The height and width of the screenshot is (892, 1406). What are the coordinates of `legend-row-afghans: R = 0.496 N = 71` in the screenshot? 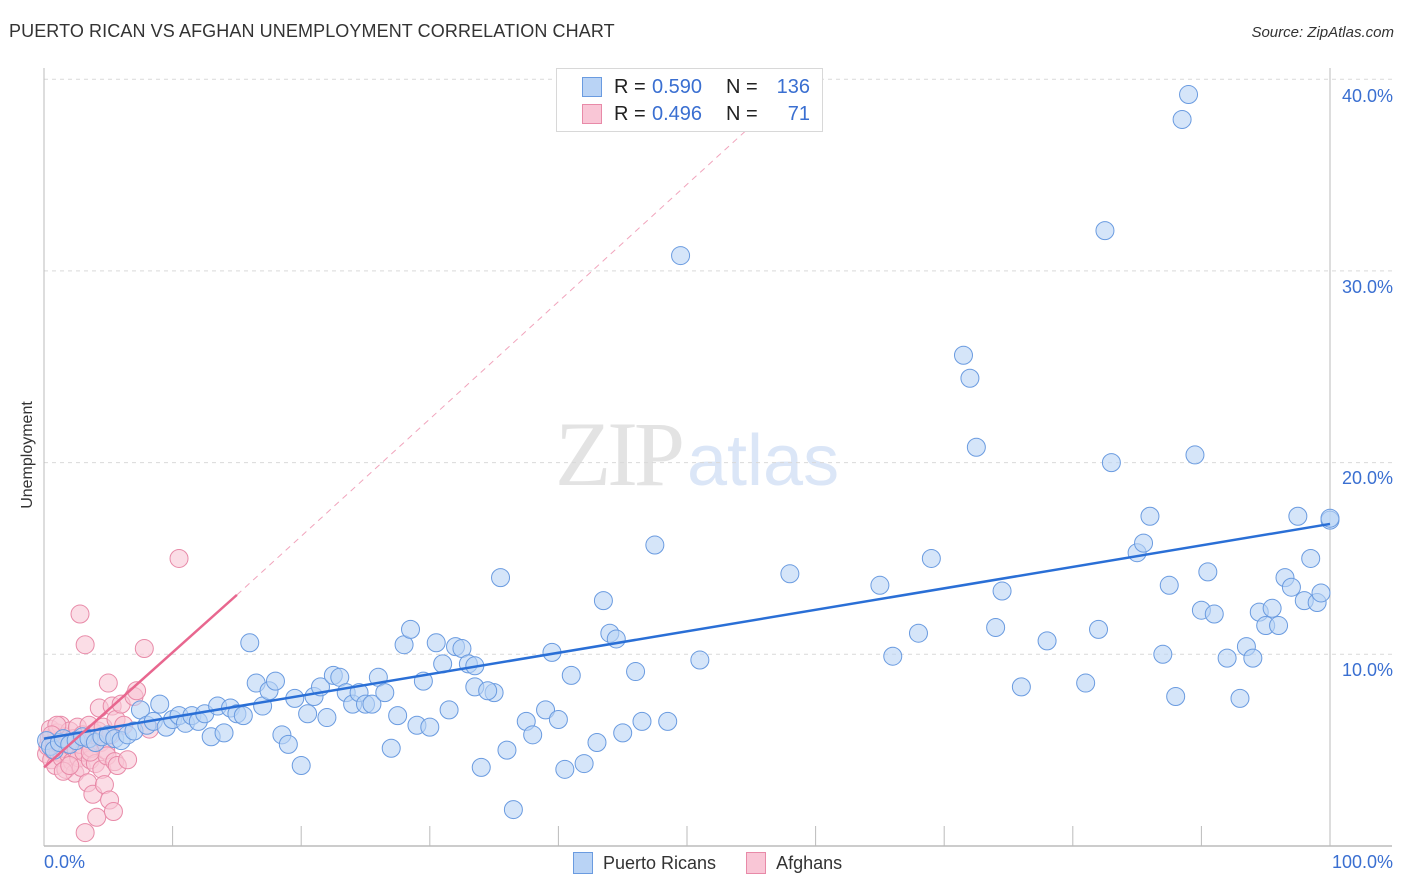 It's located at (696, 114).